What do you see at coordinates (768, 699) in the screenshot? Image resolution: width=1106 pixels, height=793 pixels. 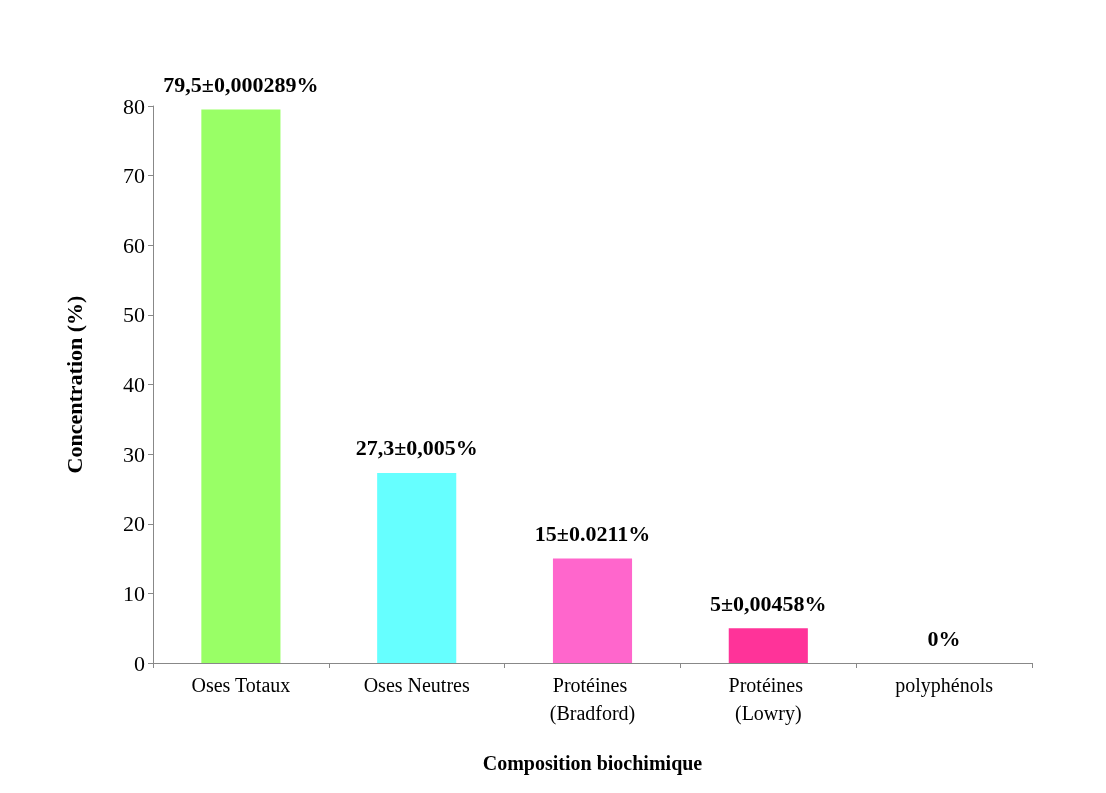 I see `x-tick-label: Protéines (Lowry)` at bounding box center [768, 699].